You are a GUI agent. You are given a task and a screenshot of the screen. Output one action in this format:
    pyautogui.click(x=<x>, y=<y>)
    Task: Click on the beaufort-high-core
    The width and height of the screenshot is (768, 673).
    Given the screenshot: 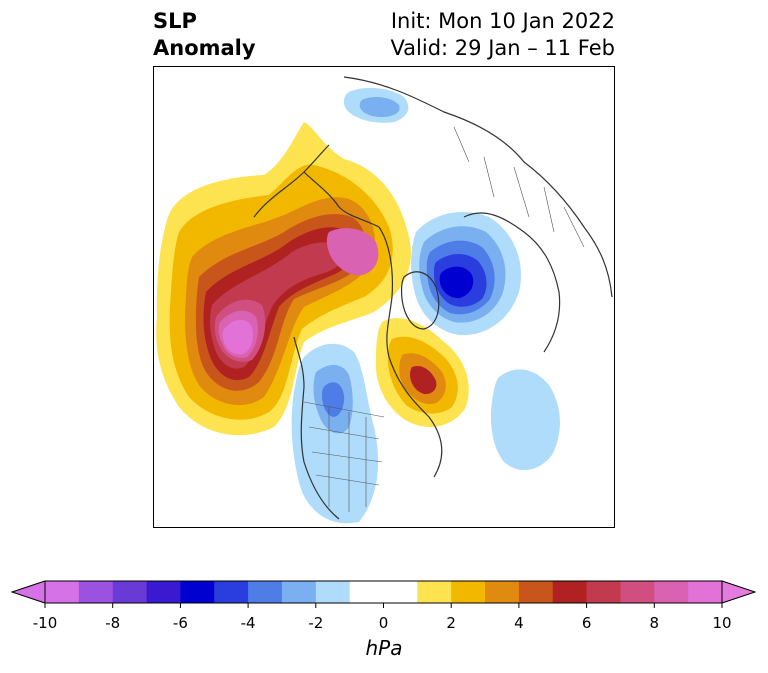 What is the action you would take?
    pyautogui.click(x=352, y=252)
    